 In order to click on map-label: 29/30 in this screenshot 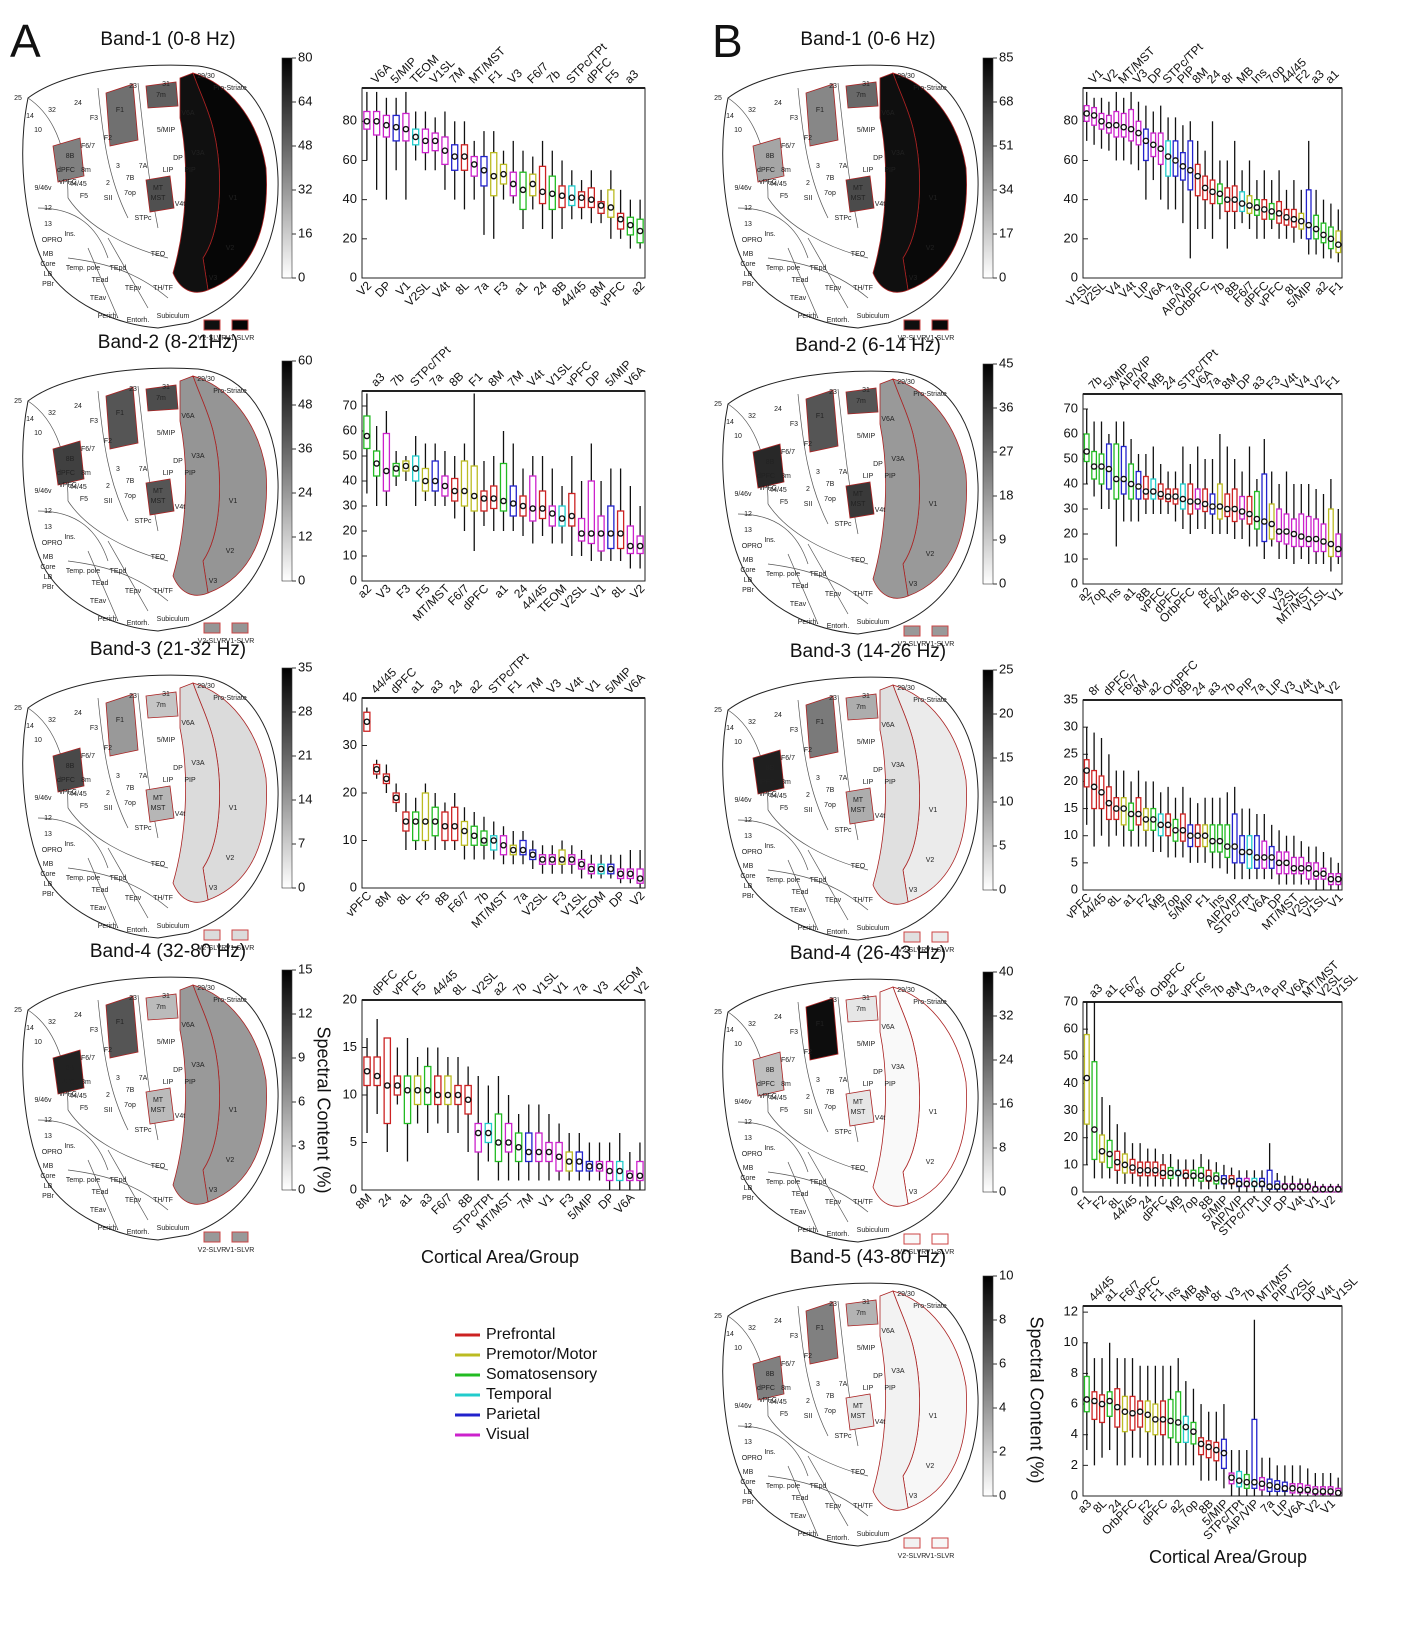, I will do `click(906, 688)`.